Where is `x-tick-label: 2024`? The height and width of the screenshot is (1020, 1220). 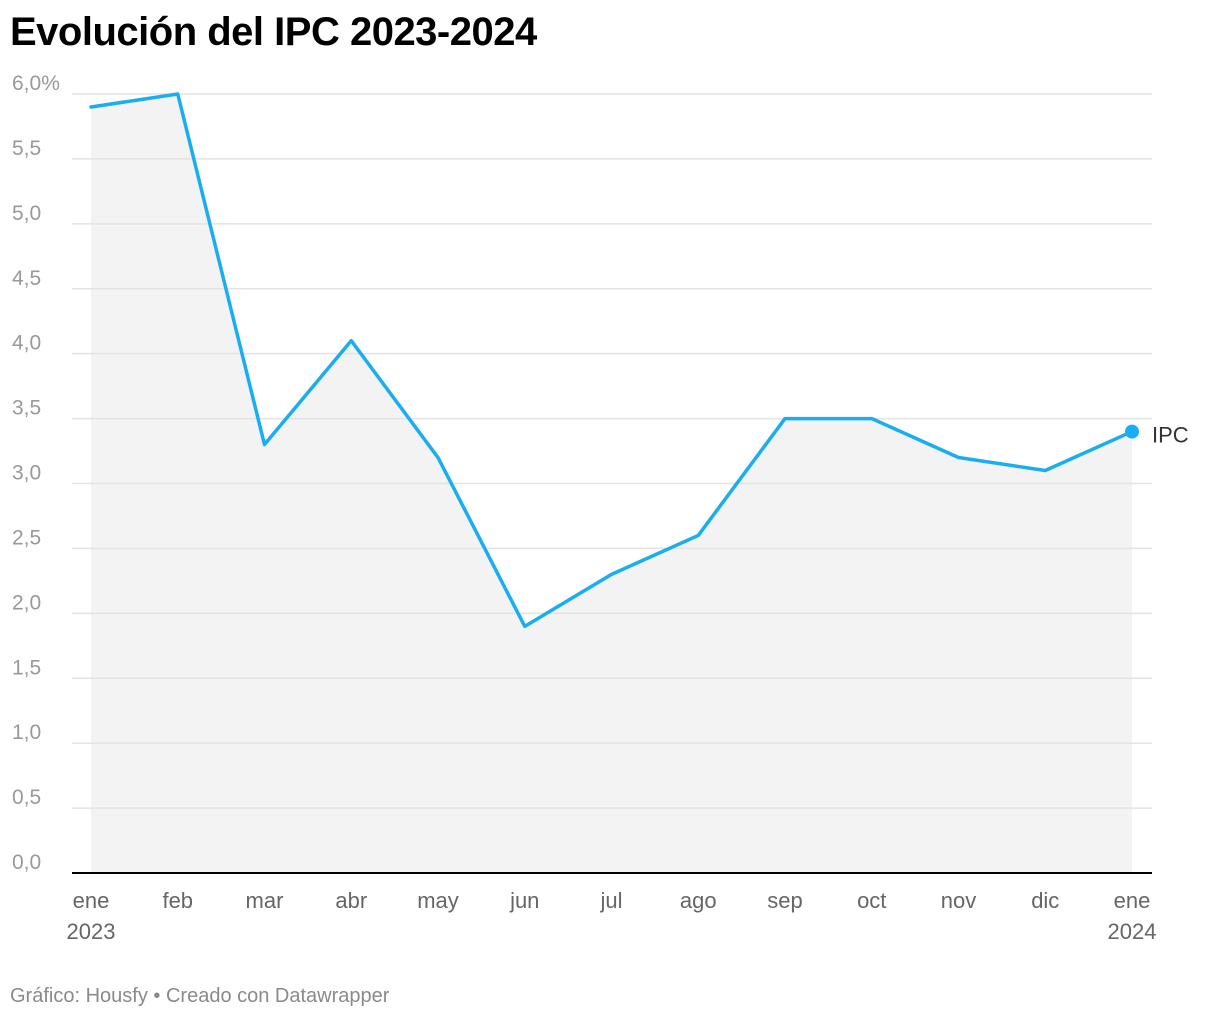 x-tick-label: 2024 is located at coordinates (1132, 931).